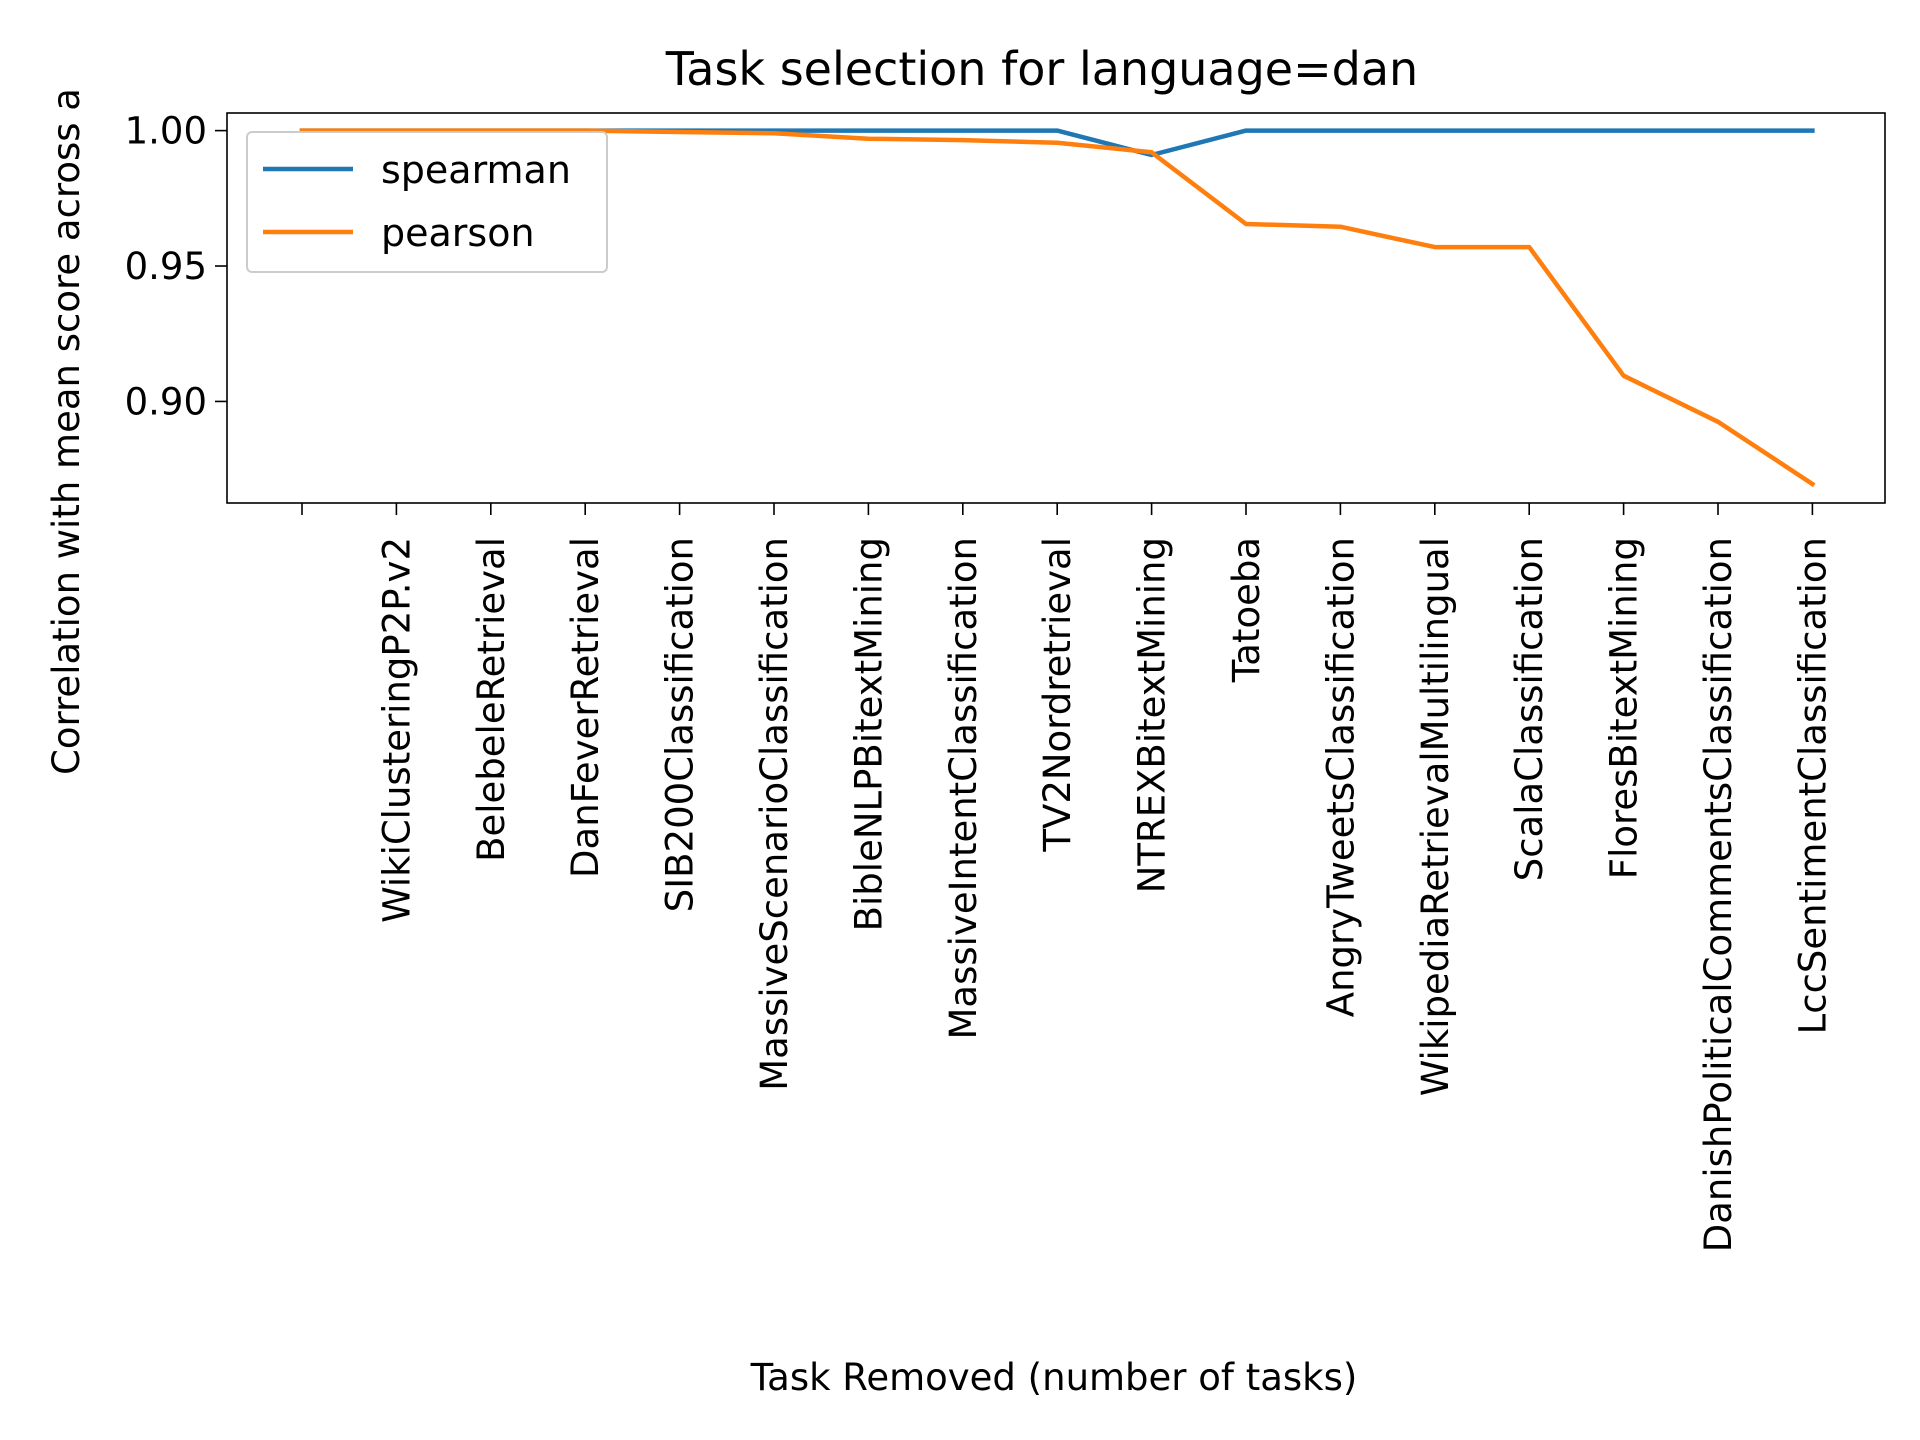  Describe the element at coordinates (1246, 610) in the screenshot. I see `x-tick-label: Tatoeba` at that location.